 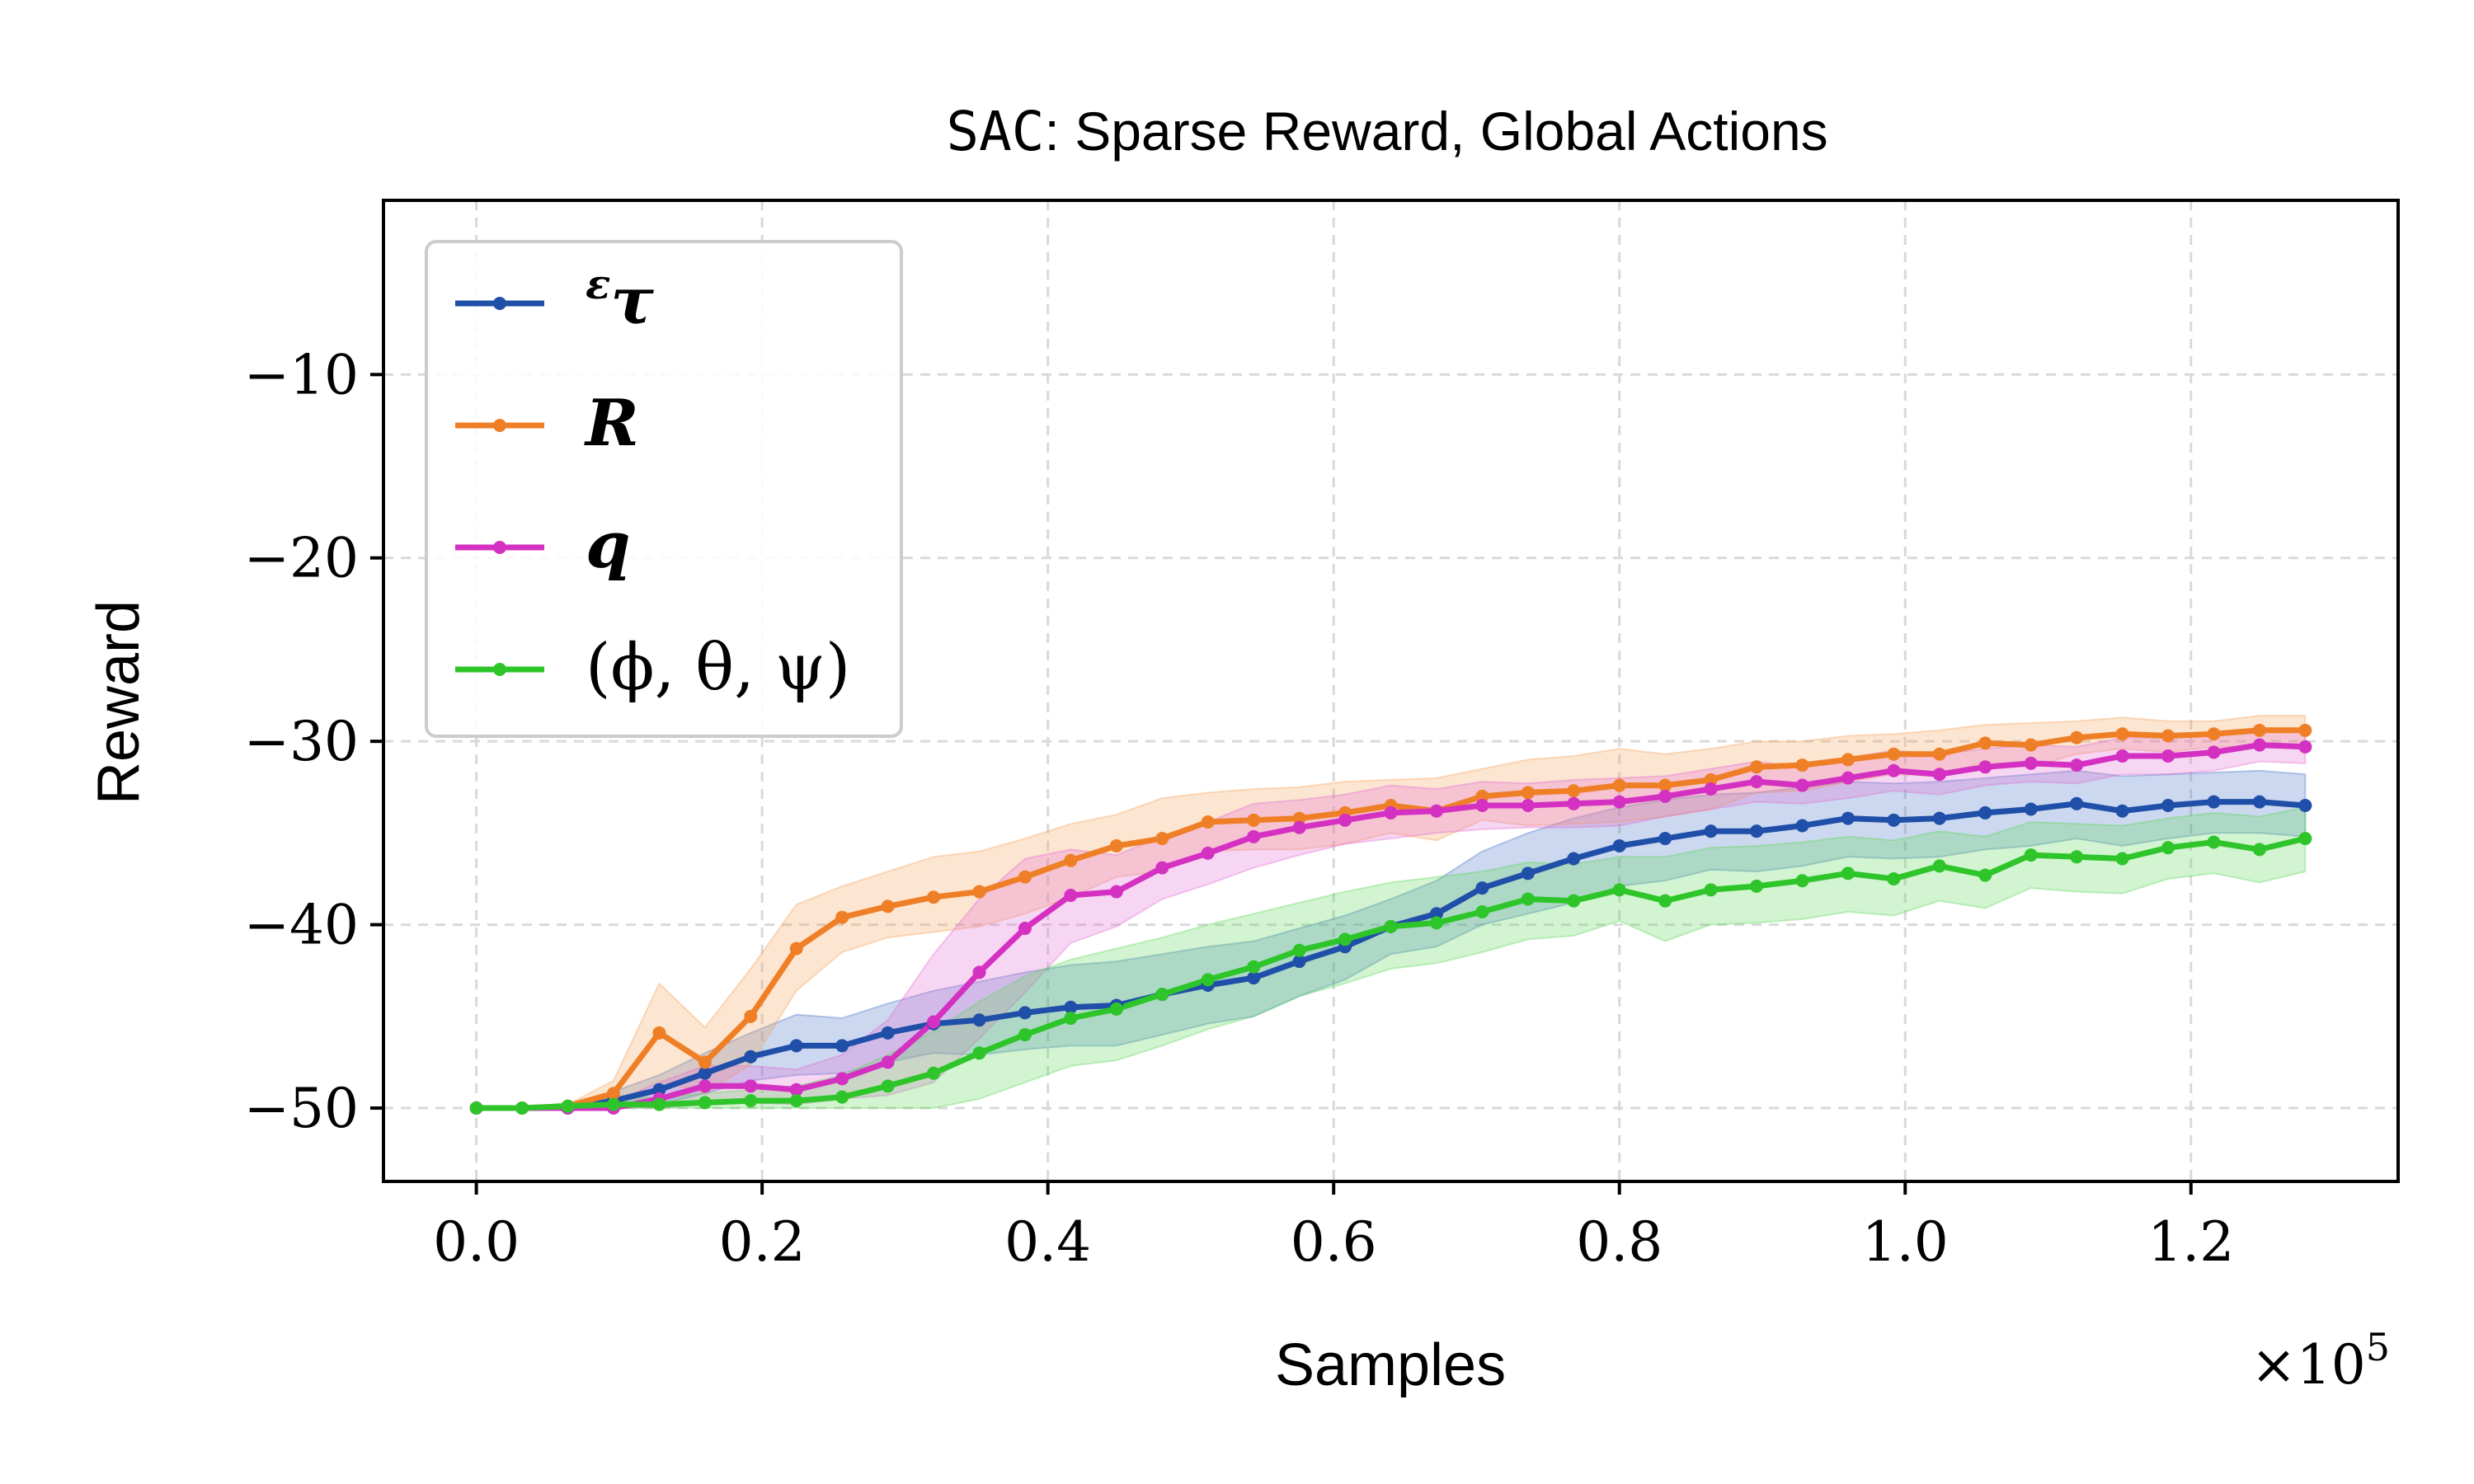 What do you see at coordinates (301, 558) in the screenshot?
I see `y-tick-label: −20` at bounding box center [301, 558].